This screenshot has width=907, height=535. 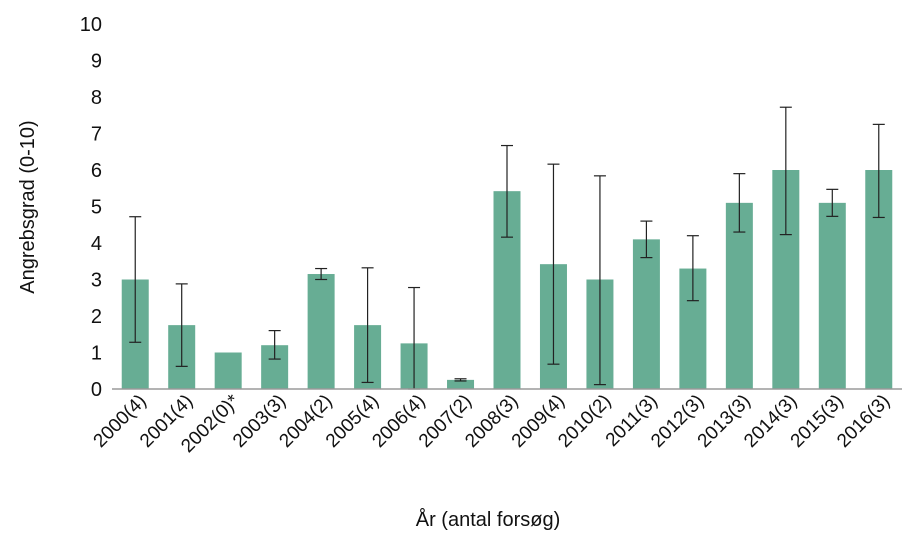 I want to click on x-tick-label: 2016(3), so click(x=863, y=421).